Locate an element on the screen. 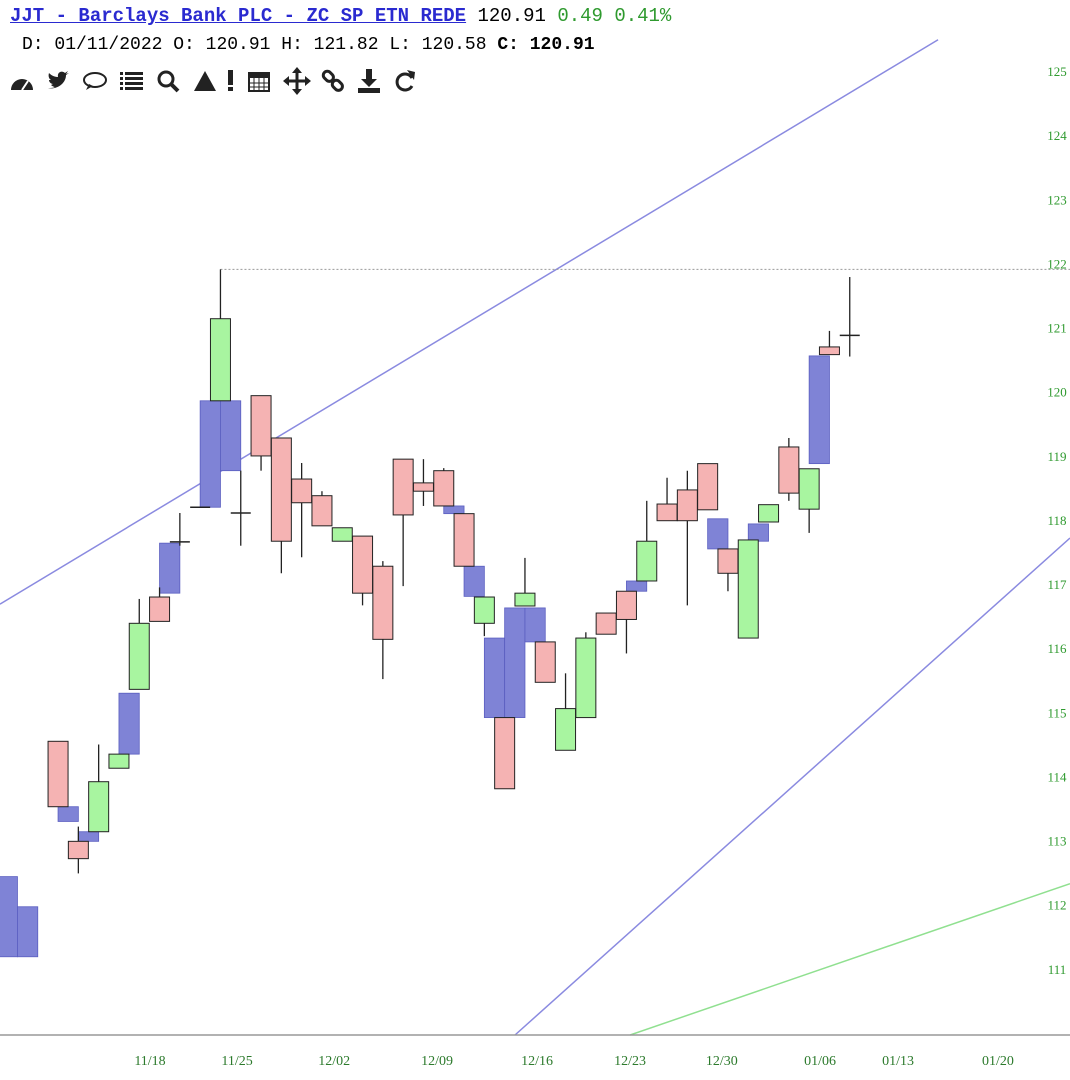 The width and height of the screenshot is (1070, 1080). x-tick-label: 12/16 is located at coordinates (537, 1061).